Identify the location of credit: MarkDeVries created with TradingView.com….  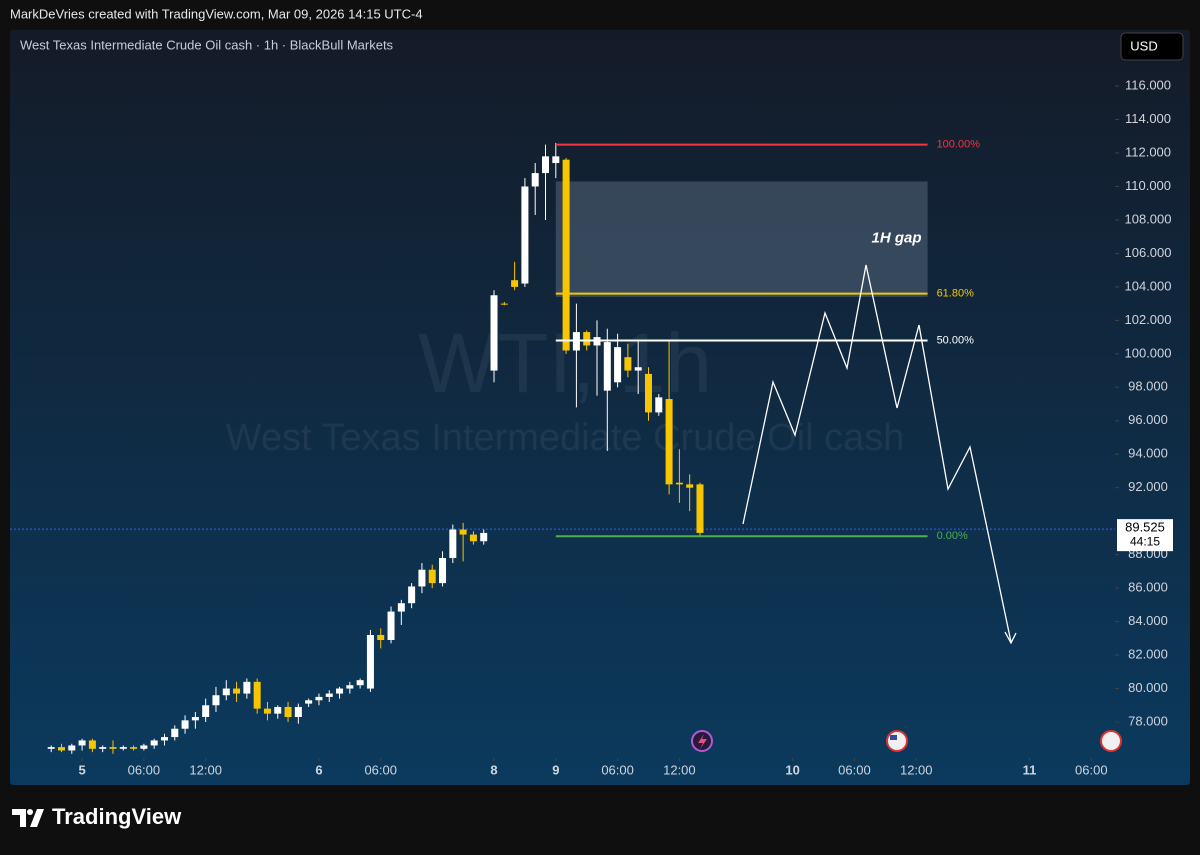
(216, 13).